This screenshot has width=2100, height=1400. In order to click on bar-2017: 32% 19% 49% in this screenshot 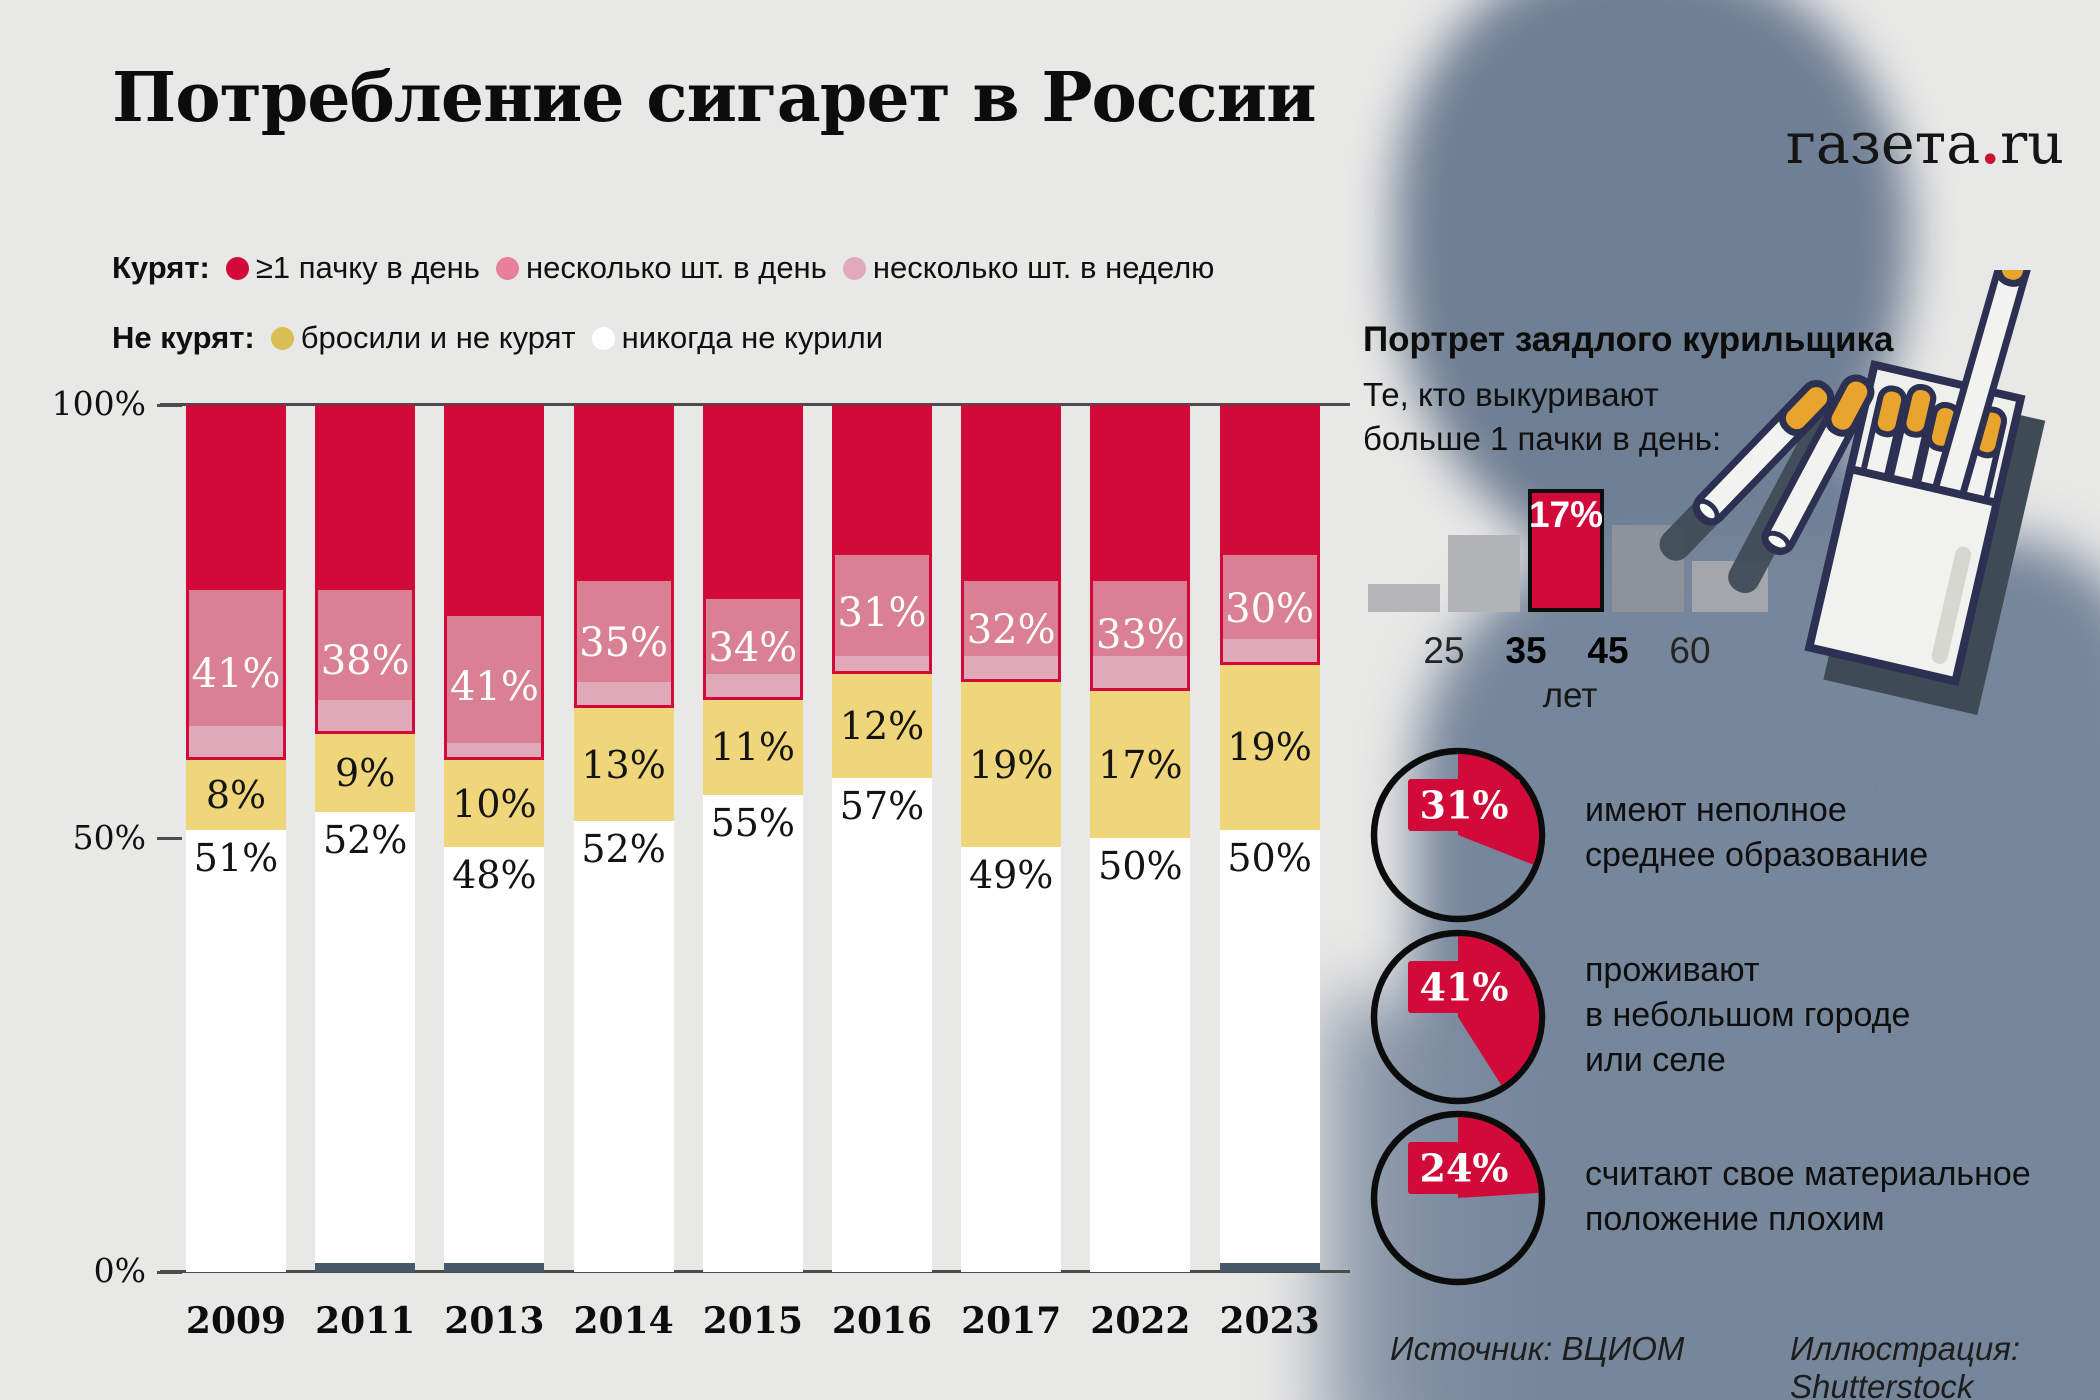, I will do `click(1011, 838)`.